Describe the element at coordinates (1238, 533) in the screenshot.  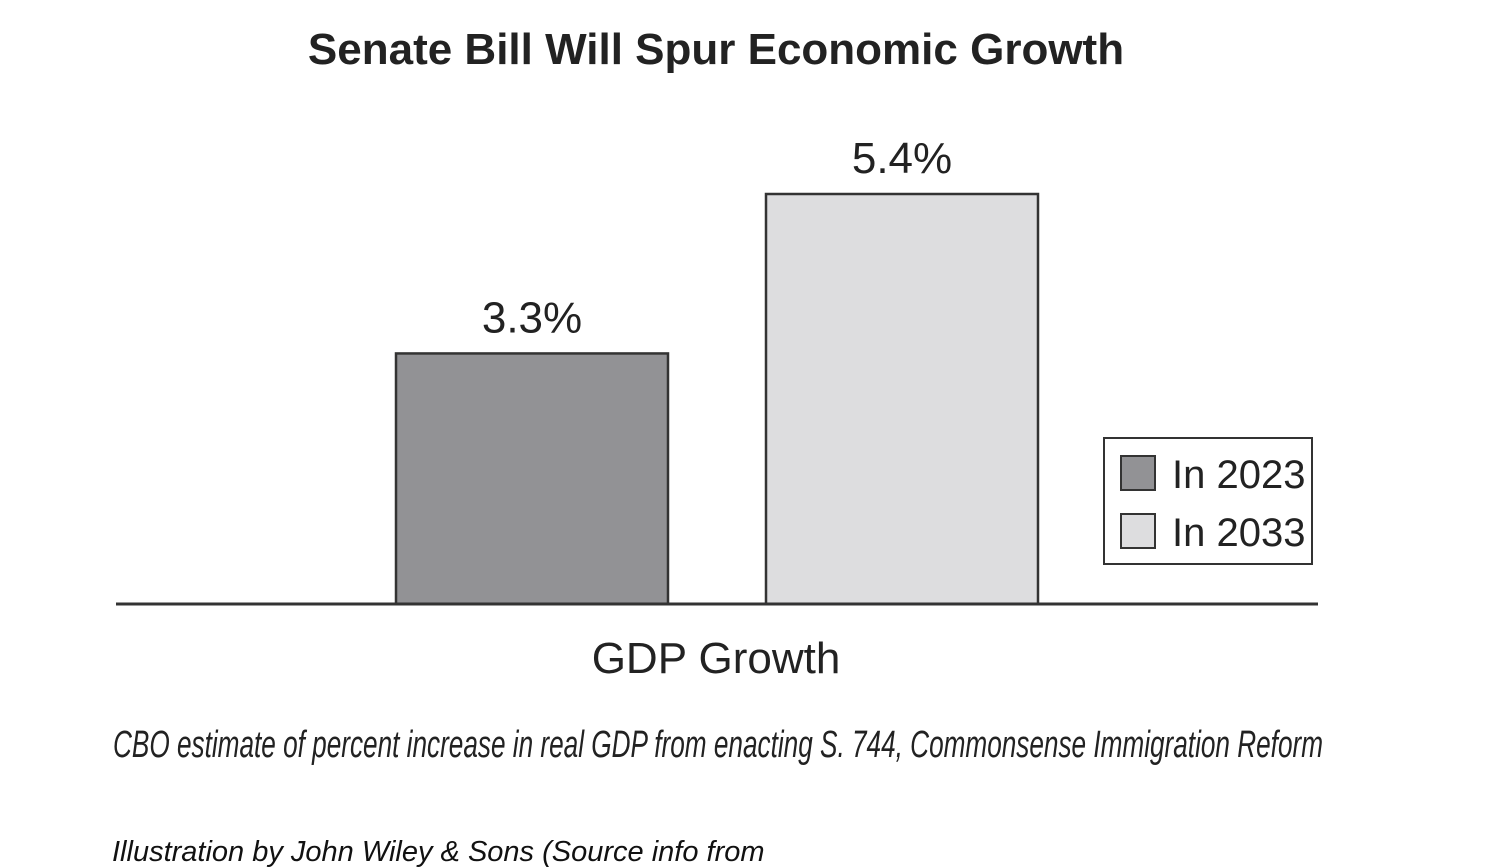
I see `legend-label-2033: In 2033` at that location.